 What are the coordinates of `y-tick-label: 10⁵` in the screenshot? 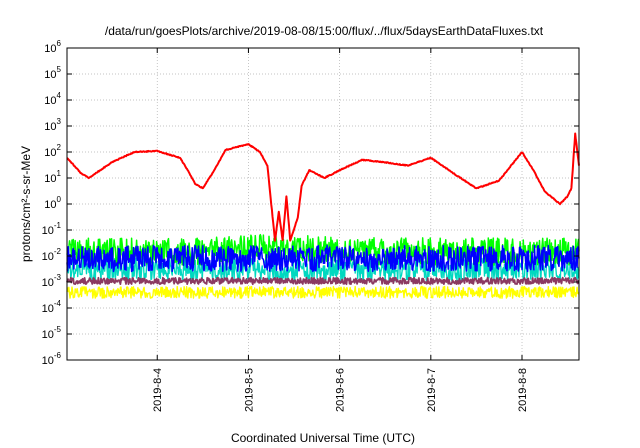 It's located at (52, 73).